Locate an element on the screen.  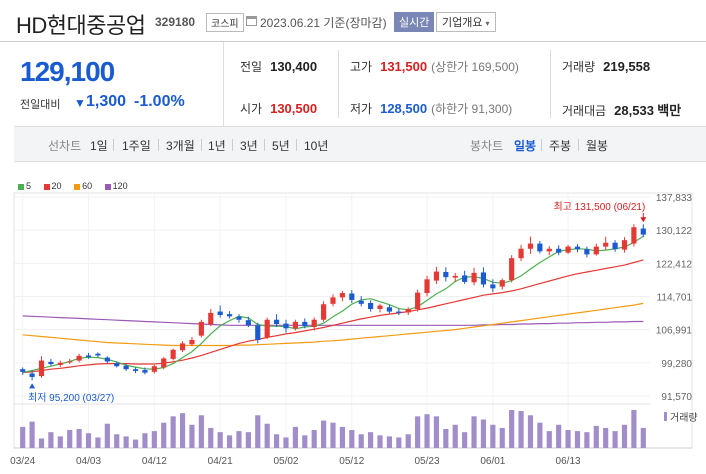
stat-high: 고가 131,500 (상한가 169,500) is located at coordinates (434, 66).